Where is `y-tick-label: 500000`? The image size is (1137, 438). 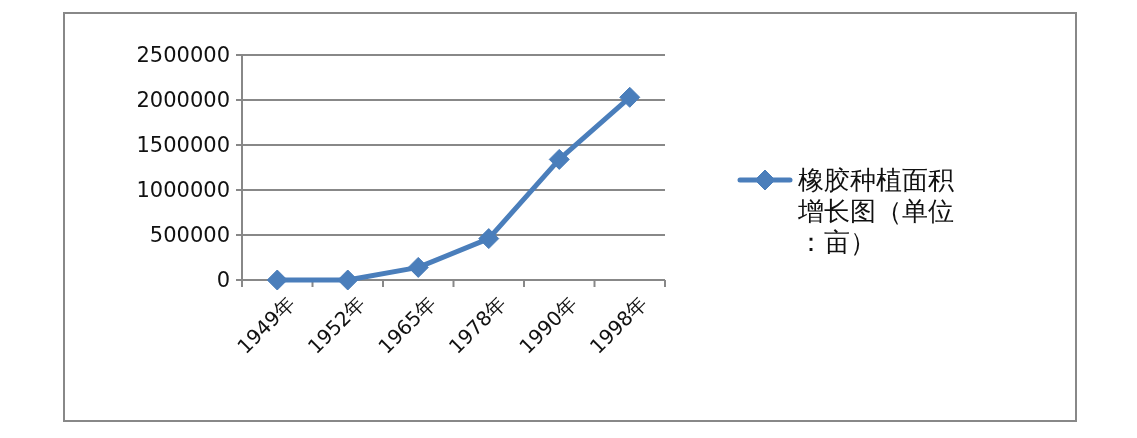 y-tick-label: 500000 is located at coordinates (189, 235).